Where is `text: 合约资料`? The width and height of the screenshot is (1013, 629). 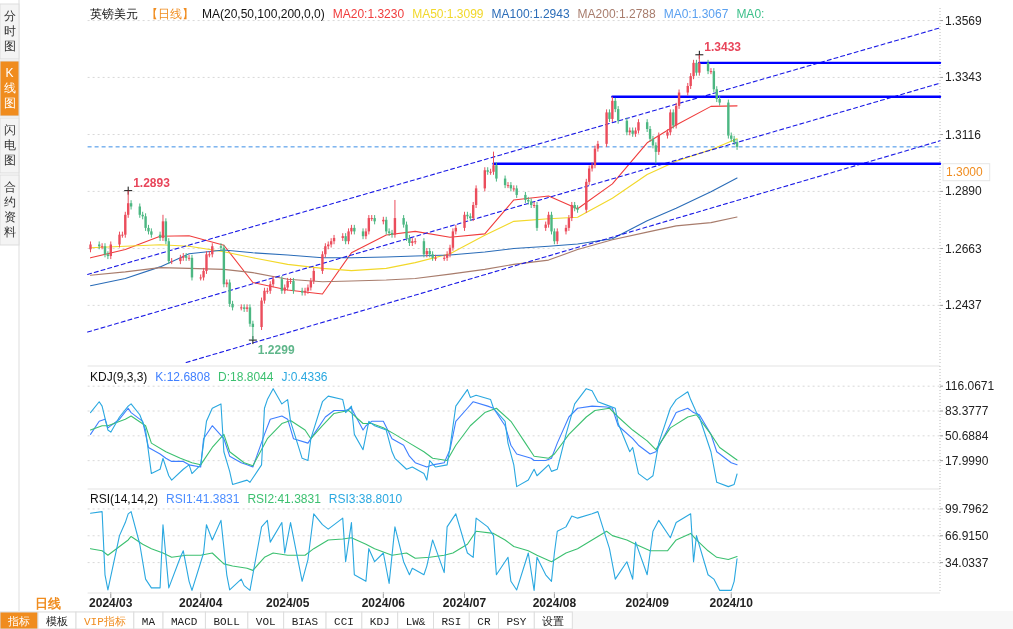
text: 合约资料 is located at coordinates (9, 209).